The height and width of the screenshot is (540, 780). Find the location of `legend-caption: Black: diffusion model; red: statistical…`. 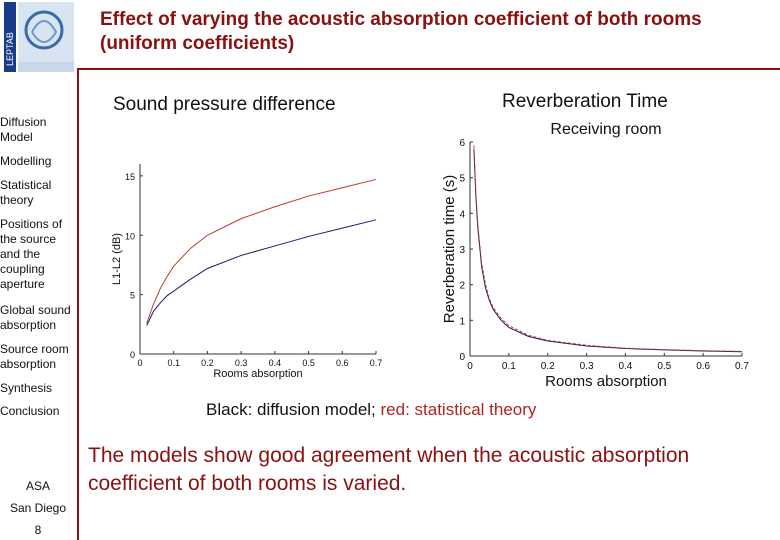

legend-caption: Black: diffusion model; red: statistical… is located at coordinates (371, 410).